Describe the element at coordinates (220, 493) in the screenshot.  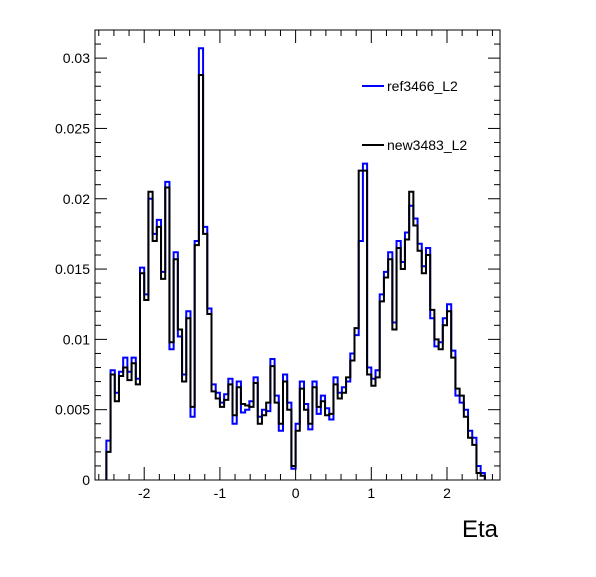
I see `x-tick-label: -1` at that location.